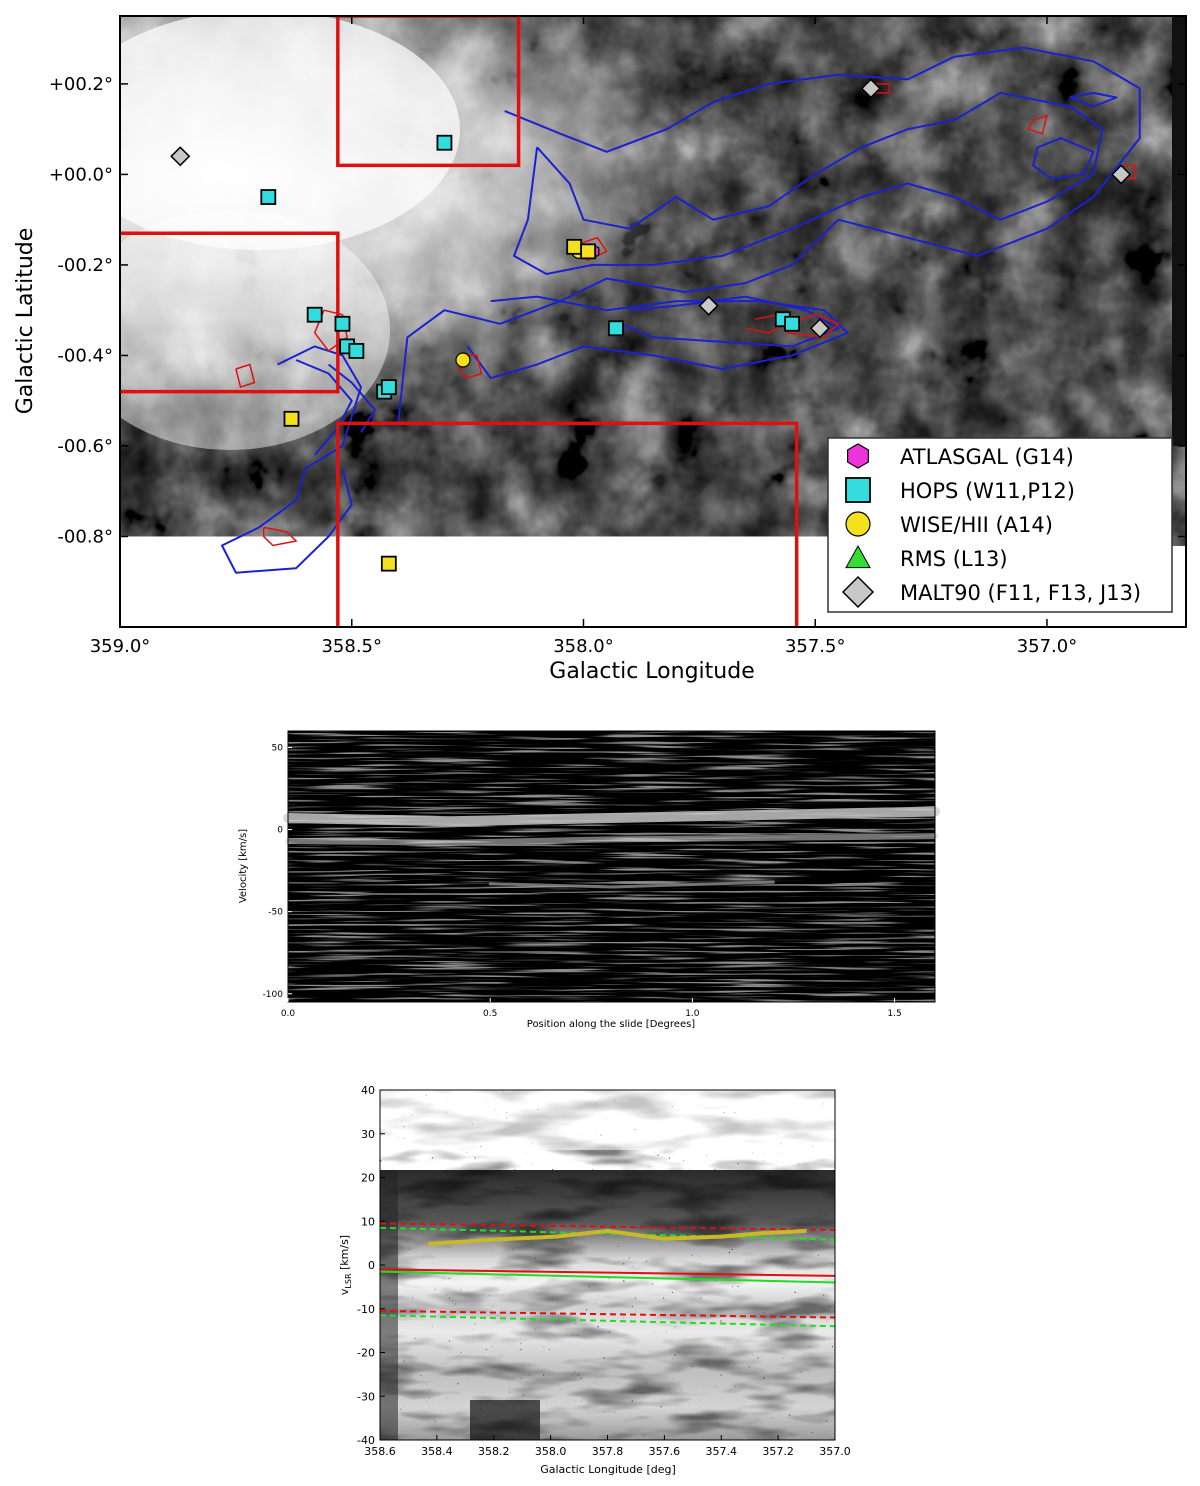 The width and height of the screenshot is (1200, 1486). Describe the element at coordinates (858, 456) in the screenshot. I see `legend-hexagon-icon` at that location.